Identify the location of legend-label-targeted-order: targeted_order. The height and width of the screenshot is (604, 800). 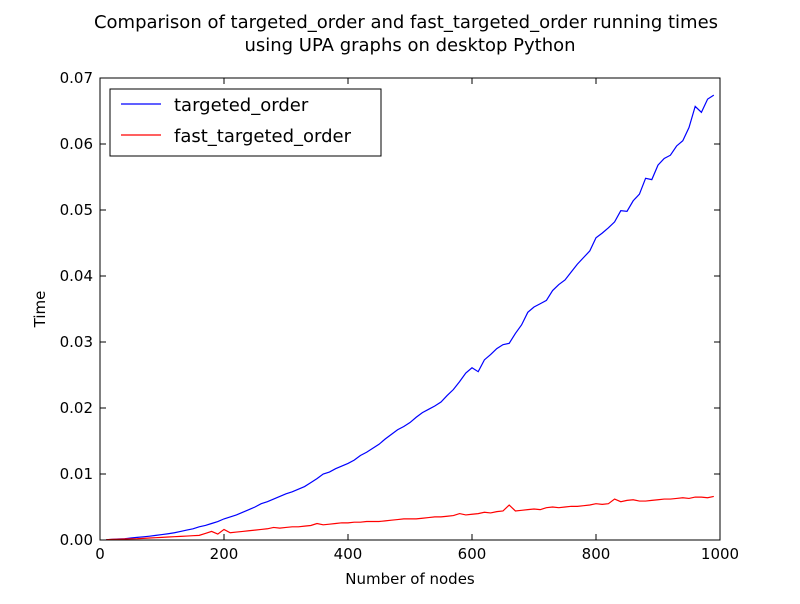
(241, 105).